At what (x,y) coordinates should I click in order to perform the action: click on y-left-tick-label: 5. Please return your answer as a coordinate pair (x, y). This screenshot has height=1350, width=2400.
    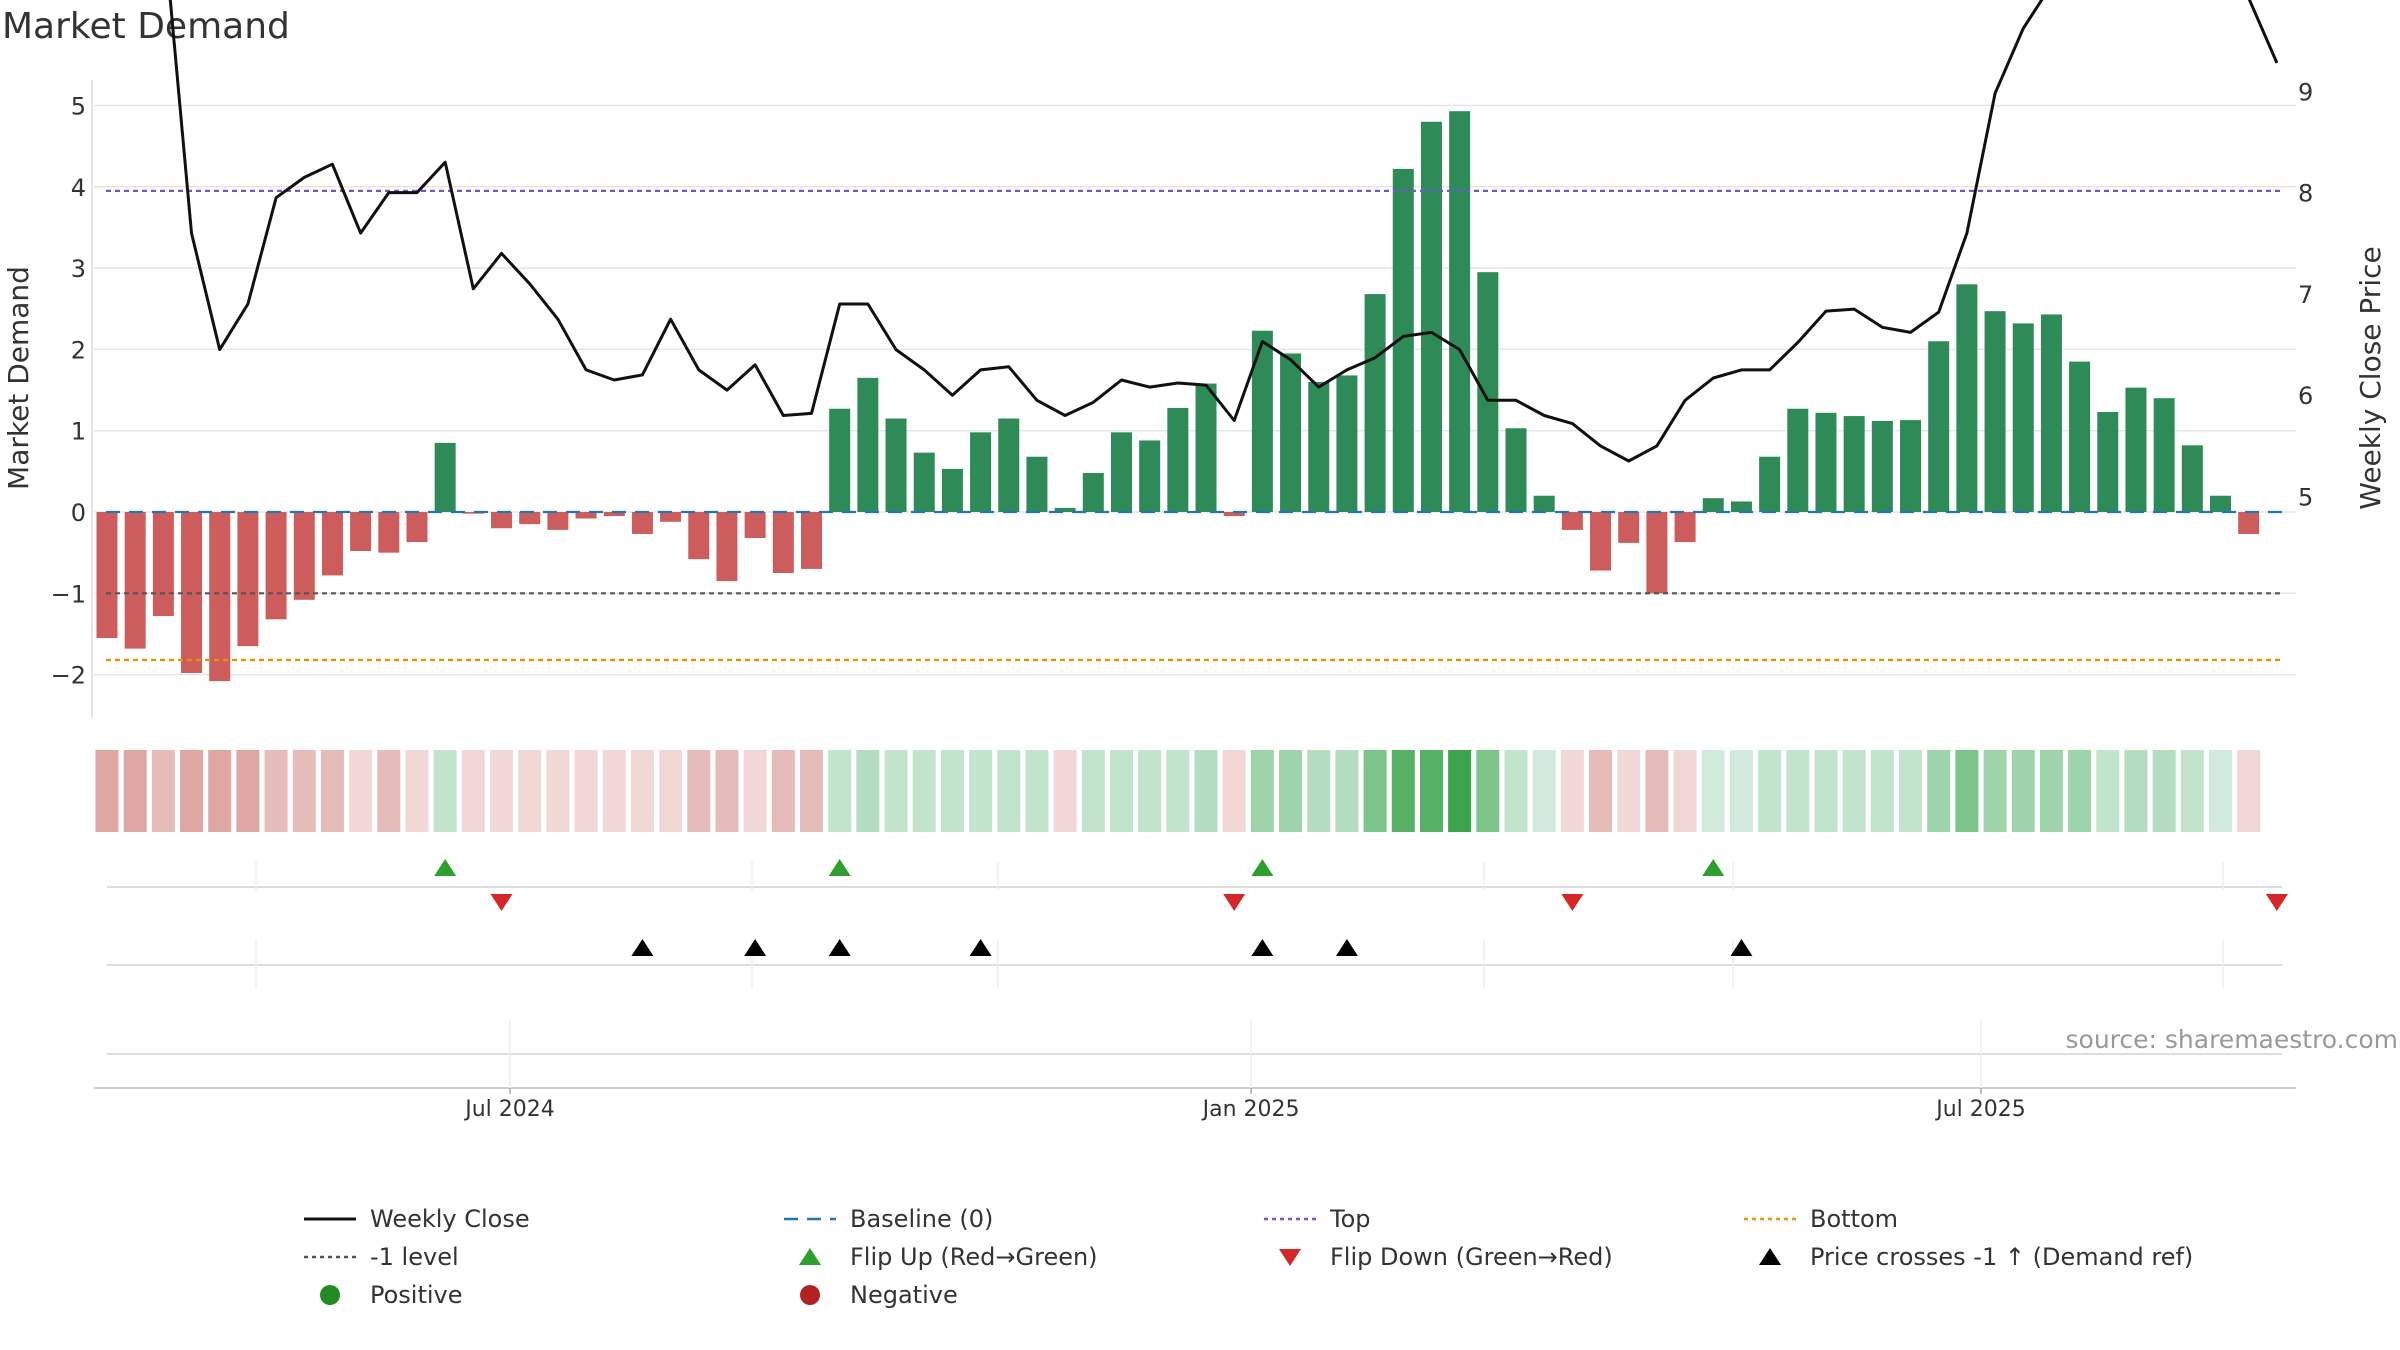
    Looking at the image, I should click on (78, 107).